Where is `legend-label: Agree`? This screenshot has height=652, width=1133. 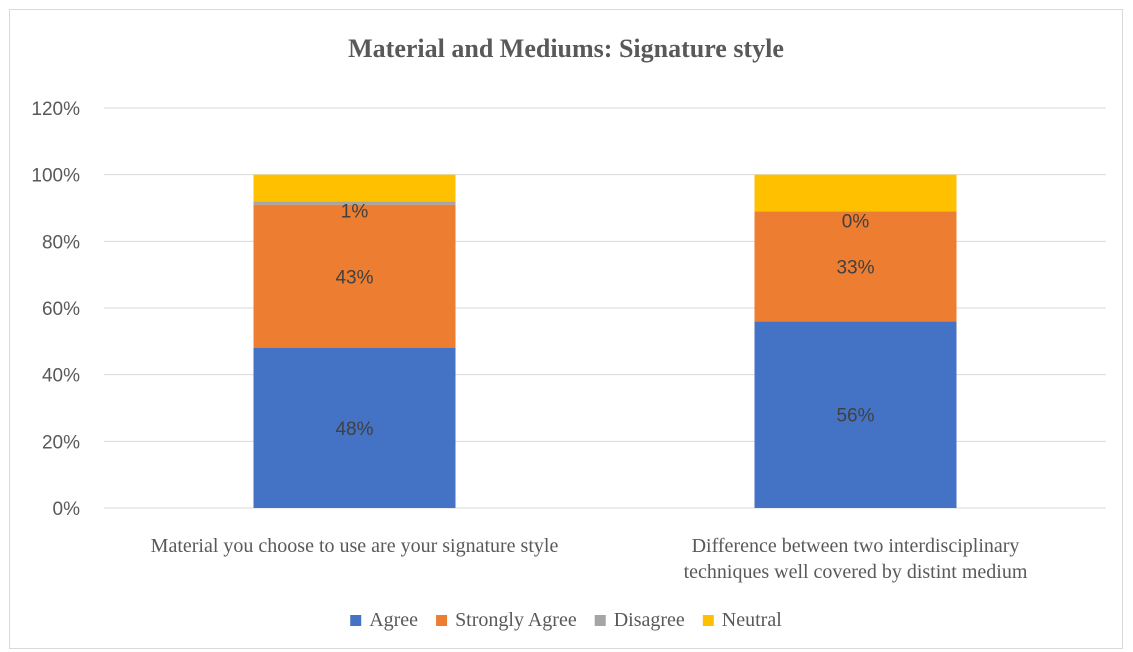
legend-label: Agree is located at coordinates (393, 620).